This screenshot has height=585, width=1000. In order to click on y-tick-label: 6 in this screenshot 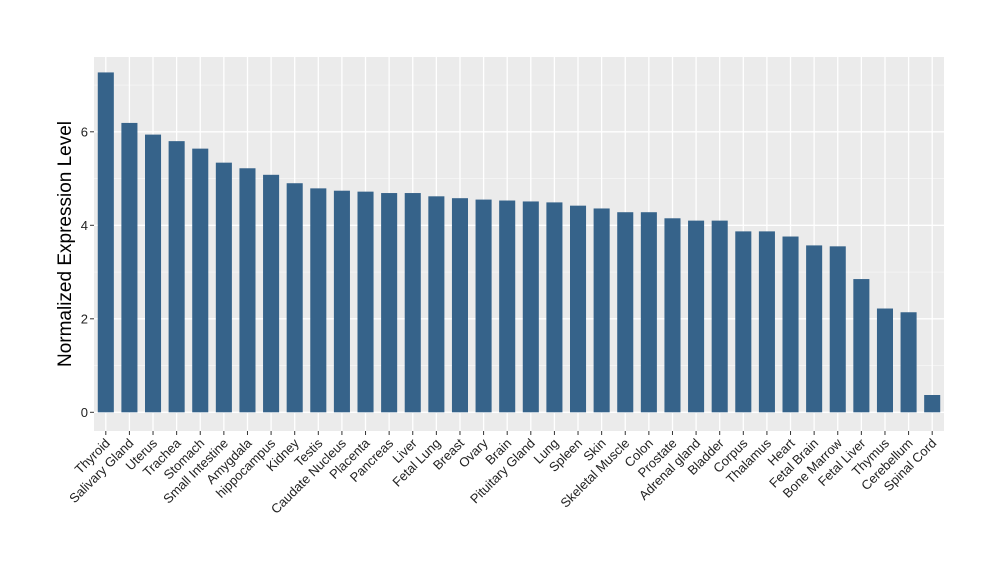, I will do `click(84, 131)`.